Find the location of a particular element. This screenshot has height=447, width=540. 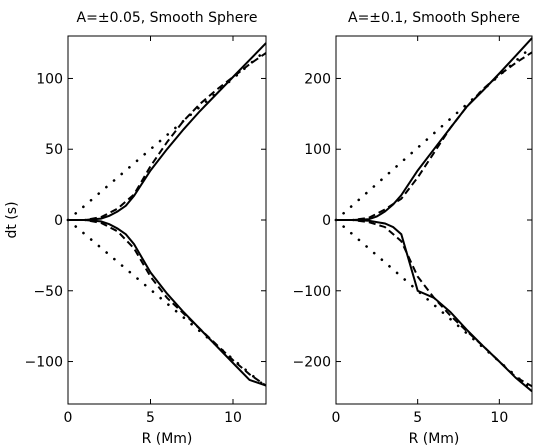

y-tick-label: −50 is located at coordinates (48, 292).